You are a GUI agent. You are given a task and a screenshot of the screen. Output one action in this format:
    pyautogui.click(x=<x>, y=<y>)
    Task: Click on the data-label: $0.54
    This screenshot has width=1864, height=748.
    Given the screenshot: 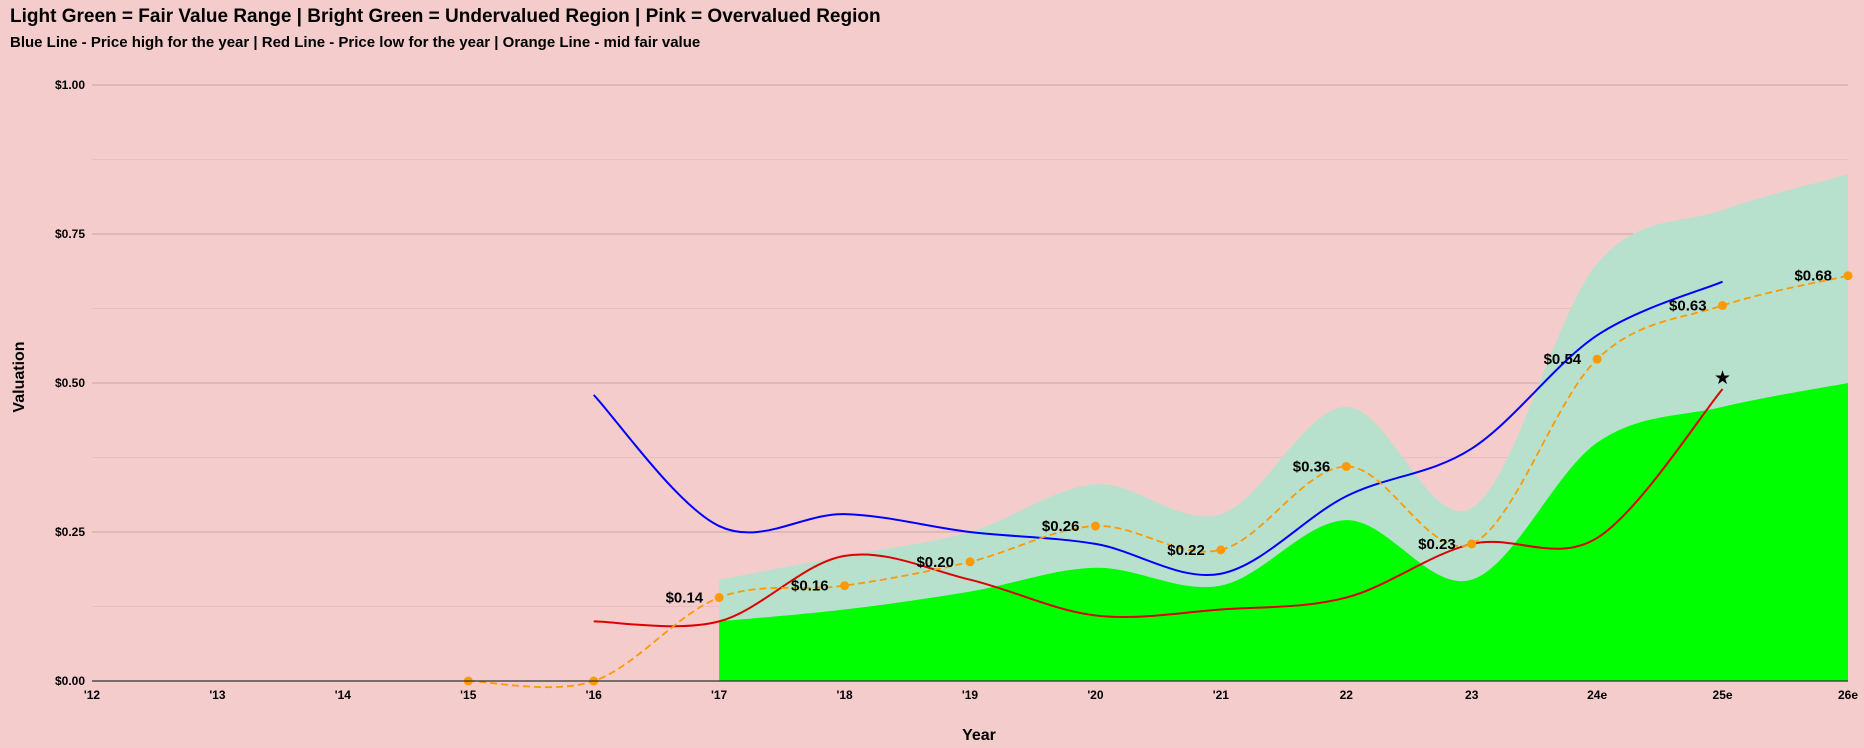 What is the action you would take?
    pyautogui.click(x=1563, y=359)
    